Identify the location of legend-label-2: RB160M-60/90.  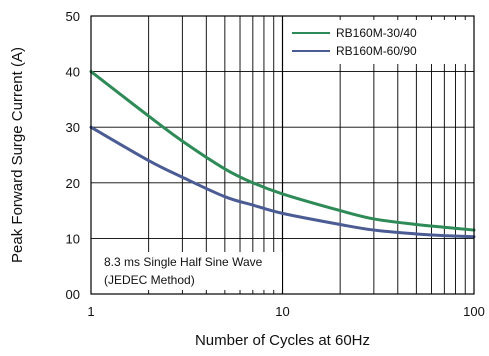
(376, 51).